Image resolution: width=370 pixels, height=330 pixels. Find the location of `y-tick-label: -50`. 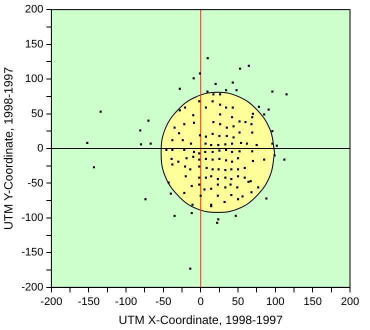

y-tick-label: -50 is located at coordinates (36, 183).